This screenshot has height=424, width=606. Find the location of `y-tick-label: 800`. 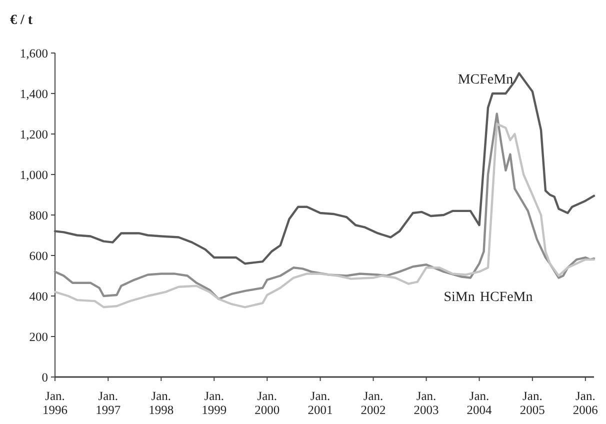

y-tick-label: 800 is located at coordinates (38, 215).